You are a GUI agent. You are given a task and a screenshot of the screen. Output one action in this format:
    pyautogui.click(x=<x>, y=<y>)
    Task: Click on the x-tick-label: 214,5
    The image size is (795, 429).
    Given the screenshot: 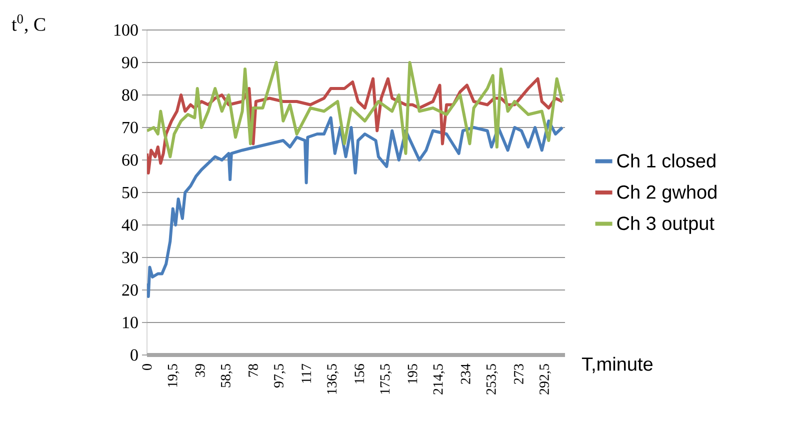 What is the action you would take?
    pyautogui.click(x=439, y=379)
    